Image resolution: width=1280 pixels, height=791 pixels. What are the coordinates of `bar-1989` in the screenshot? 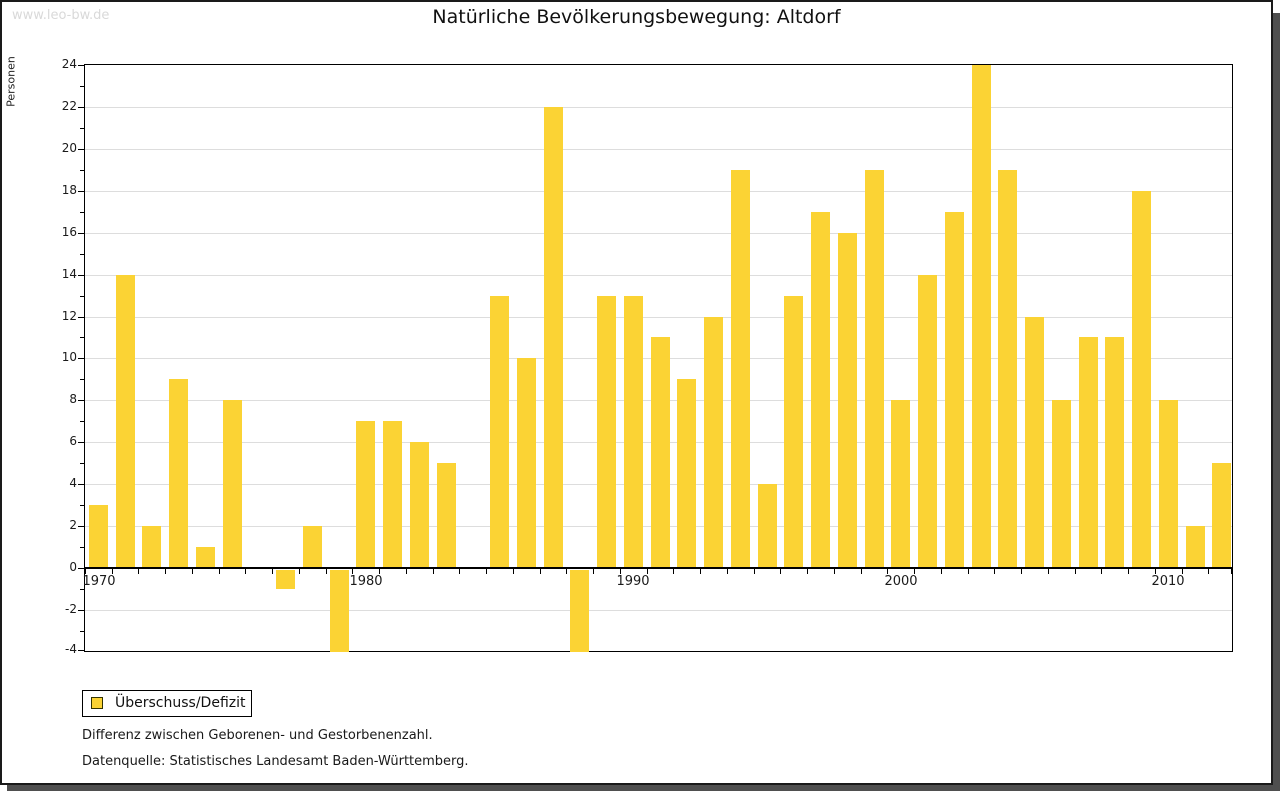 It's located at (606, 432).